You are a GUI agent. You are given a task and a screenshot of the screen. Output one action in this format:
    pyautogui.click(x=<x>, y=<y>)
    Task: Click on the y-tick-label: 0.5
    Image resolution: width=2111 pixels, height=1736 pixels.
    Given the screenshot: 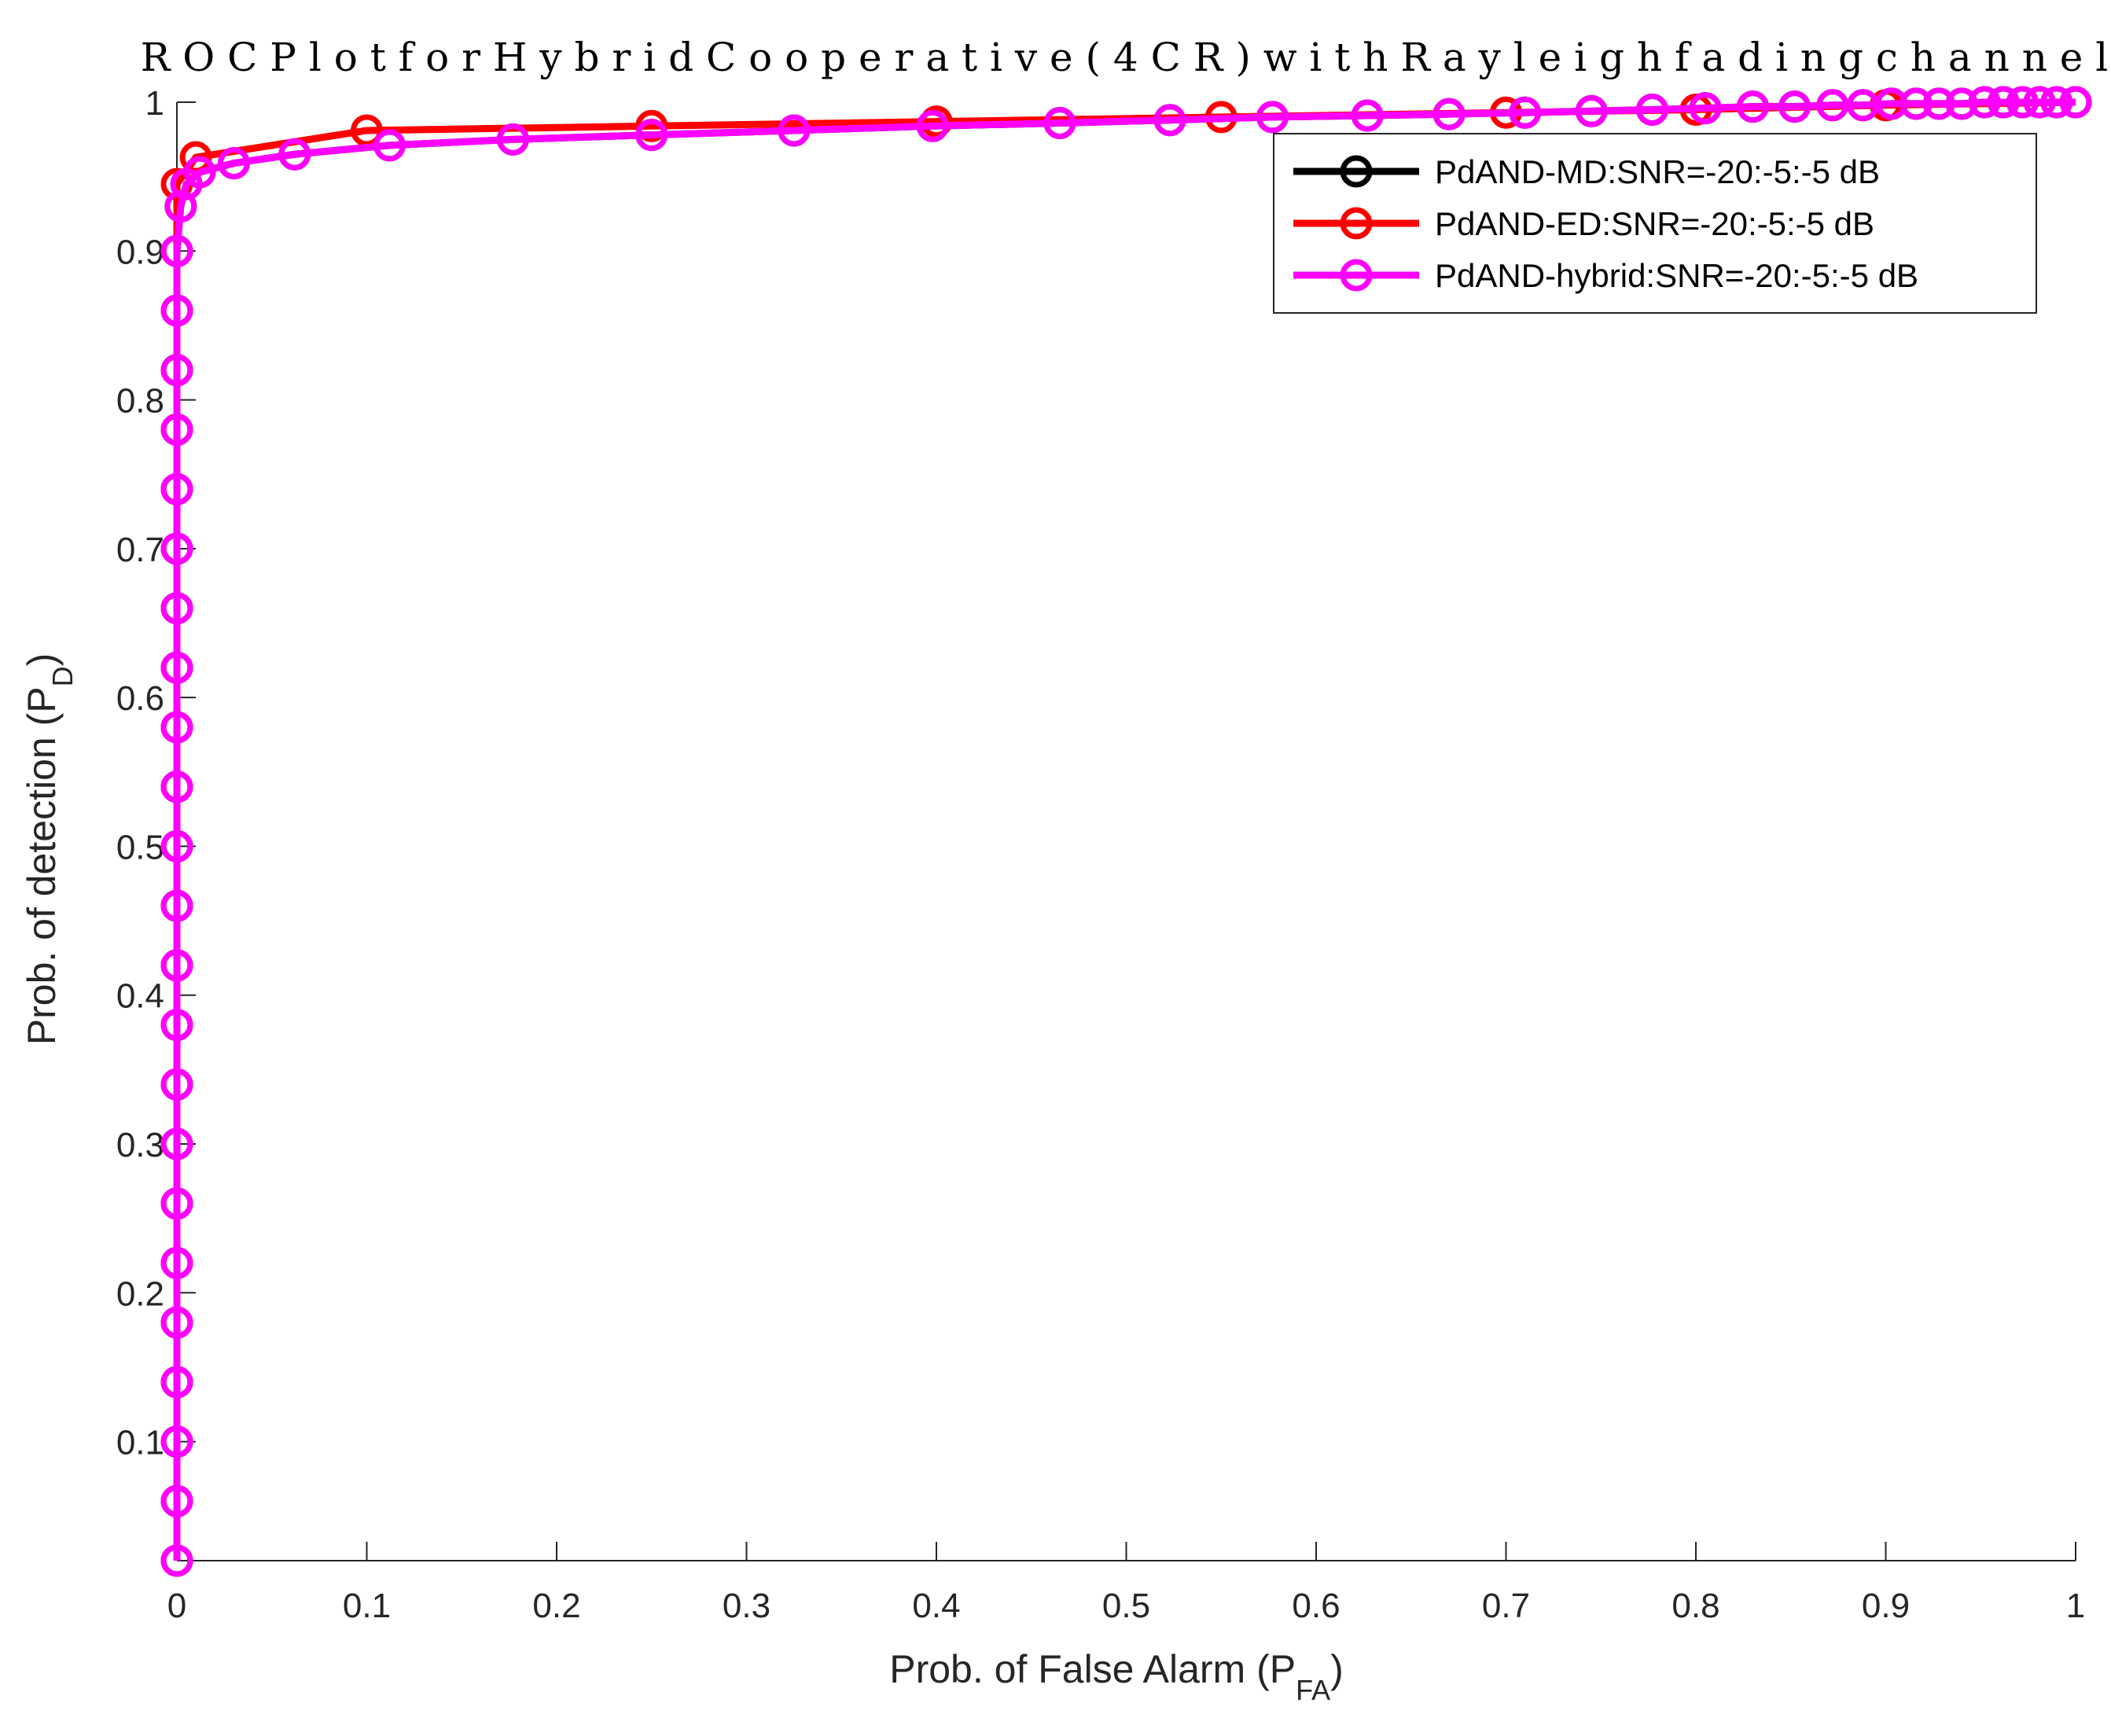 What is the action you would take?
    pyautogui.click(x=140, y=847)
    